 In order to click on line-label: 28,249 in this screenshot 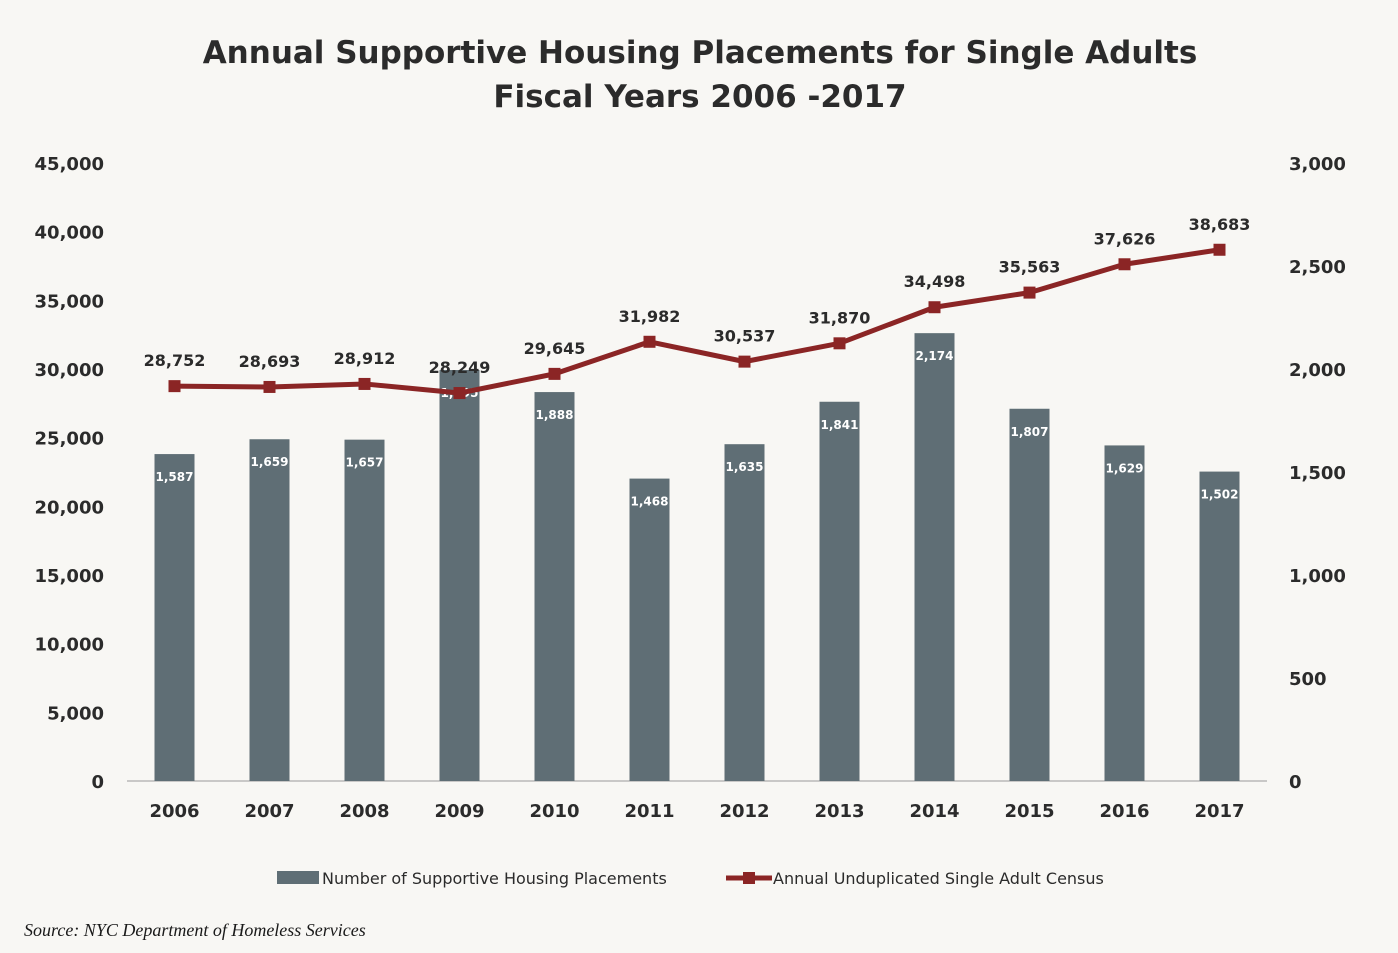, I will do `click(460, 367)`.